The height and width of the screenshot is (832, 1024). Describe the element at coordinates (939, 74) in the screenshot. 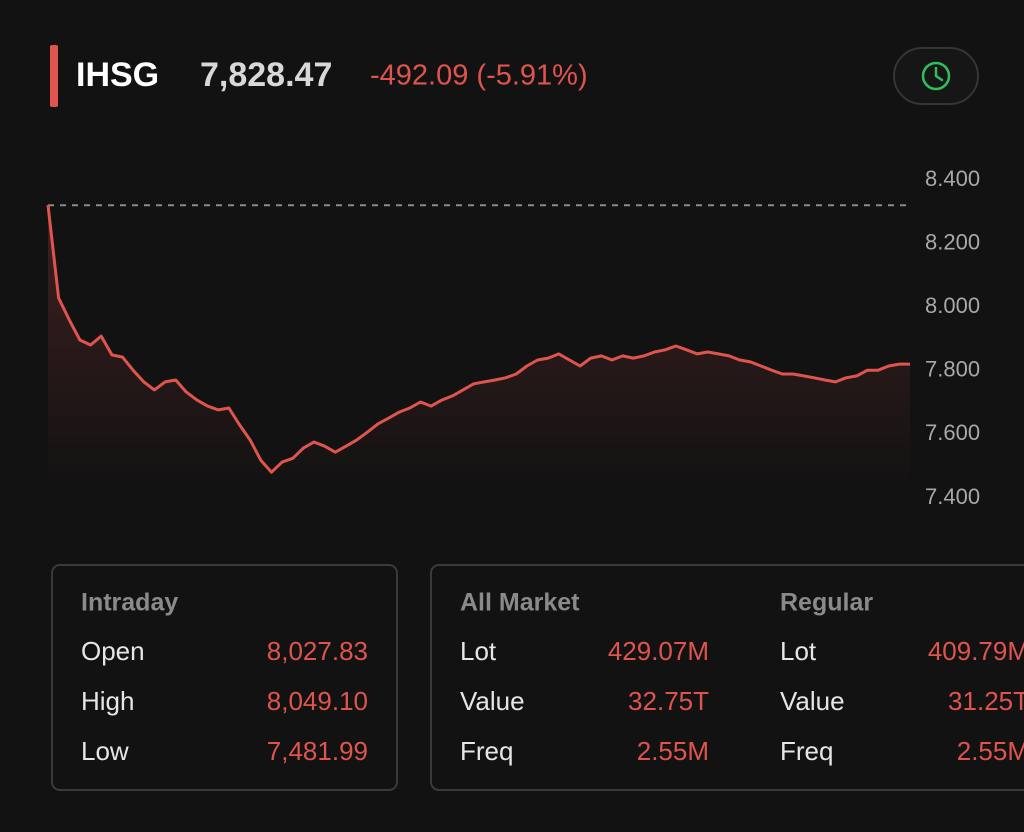

I see `clock-hands` at that location.